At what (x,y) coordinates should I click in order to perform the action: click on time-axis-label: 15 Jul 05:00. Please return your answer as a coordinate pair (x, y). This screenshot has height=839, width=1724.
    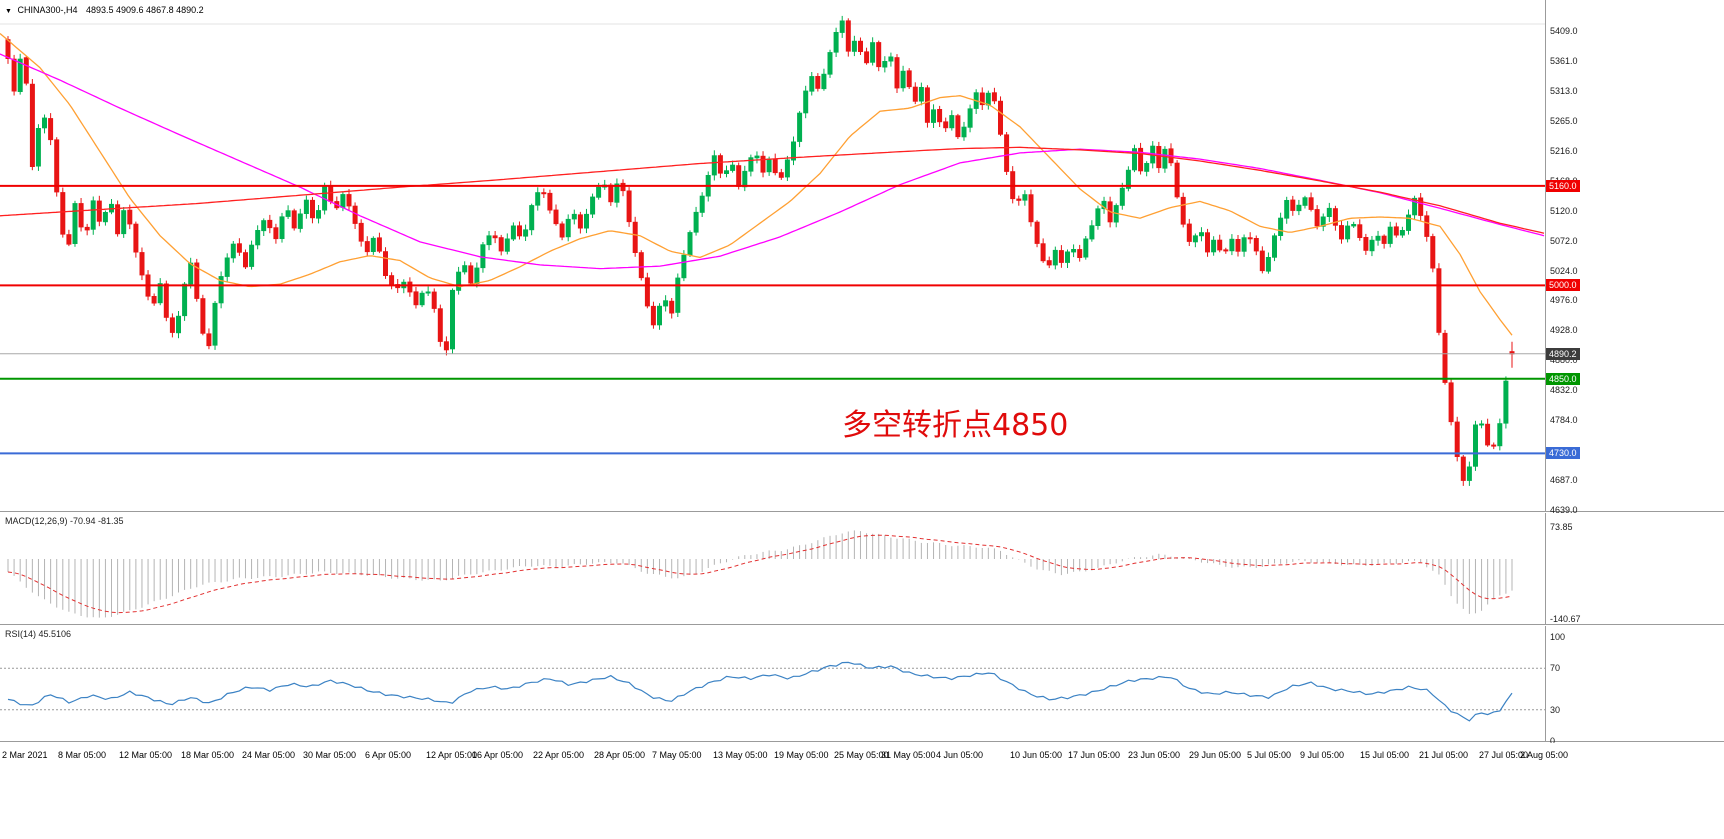
    Looking at the image, I should click on (1385, 755).